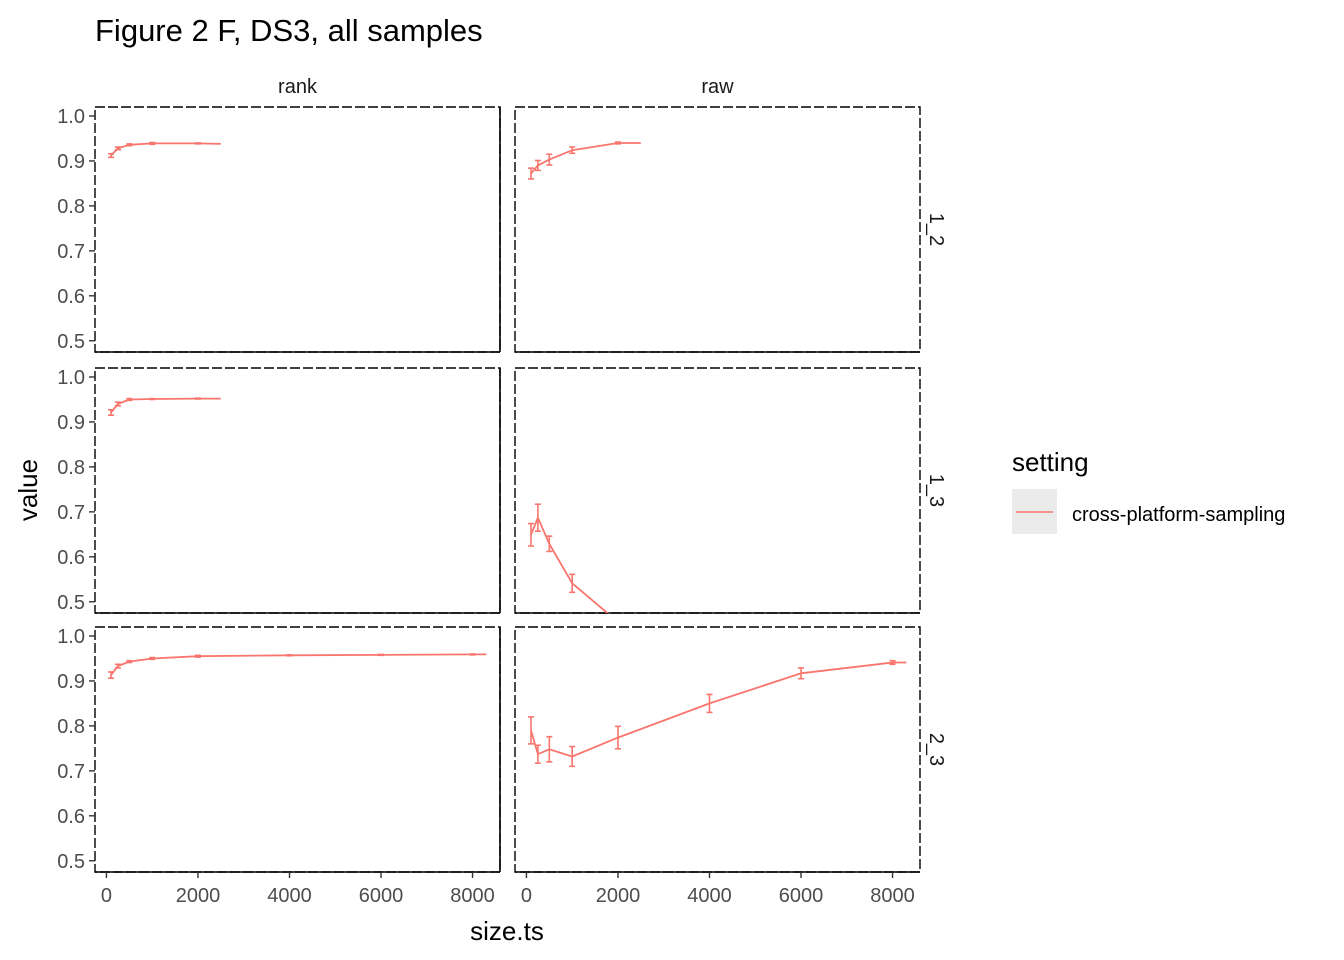  Describe the element at coordinates (617, 737) in the screenshot. I see `error-bar-2_3-raw-2000` at that location.